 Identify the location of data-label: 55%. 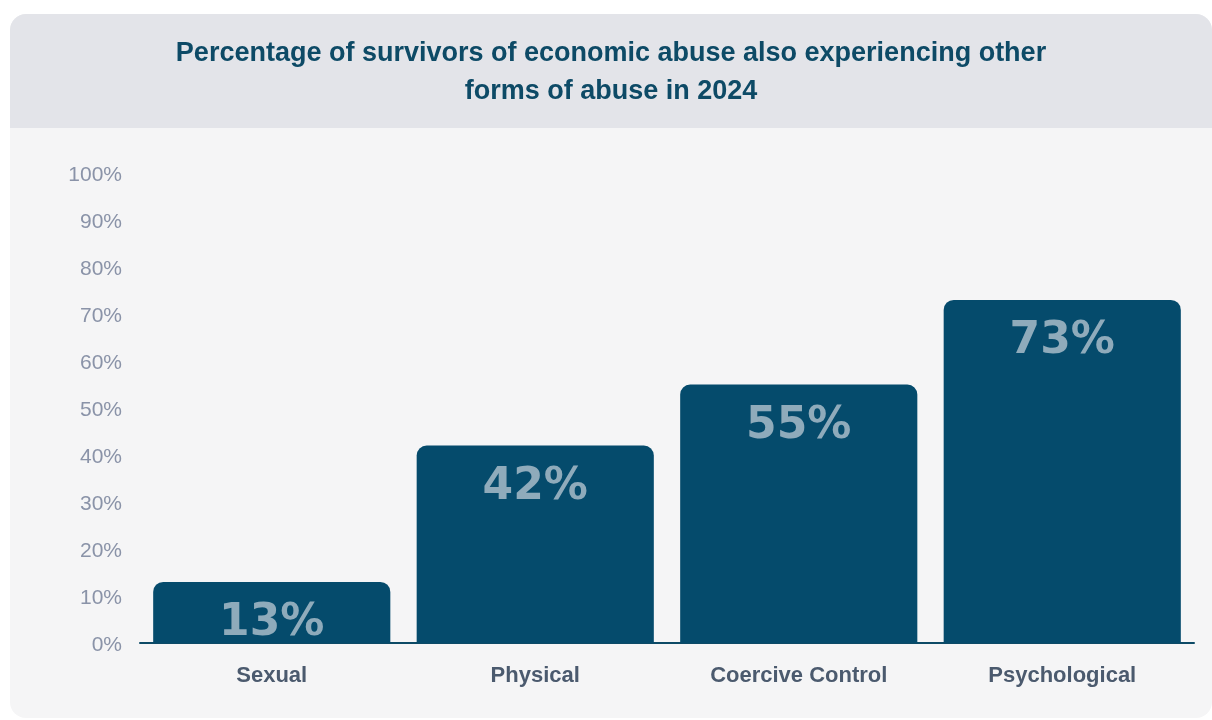
(799, 422).